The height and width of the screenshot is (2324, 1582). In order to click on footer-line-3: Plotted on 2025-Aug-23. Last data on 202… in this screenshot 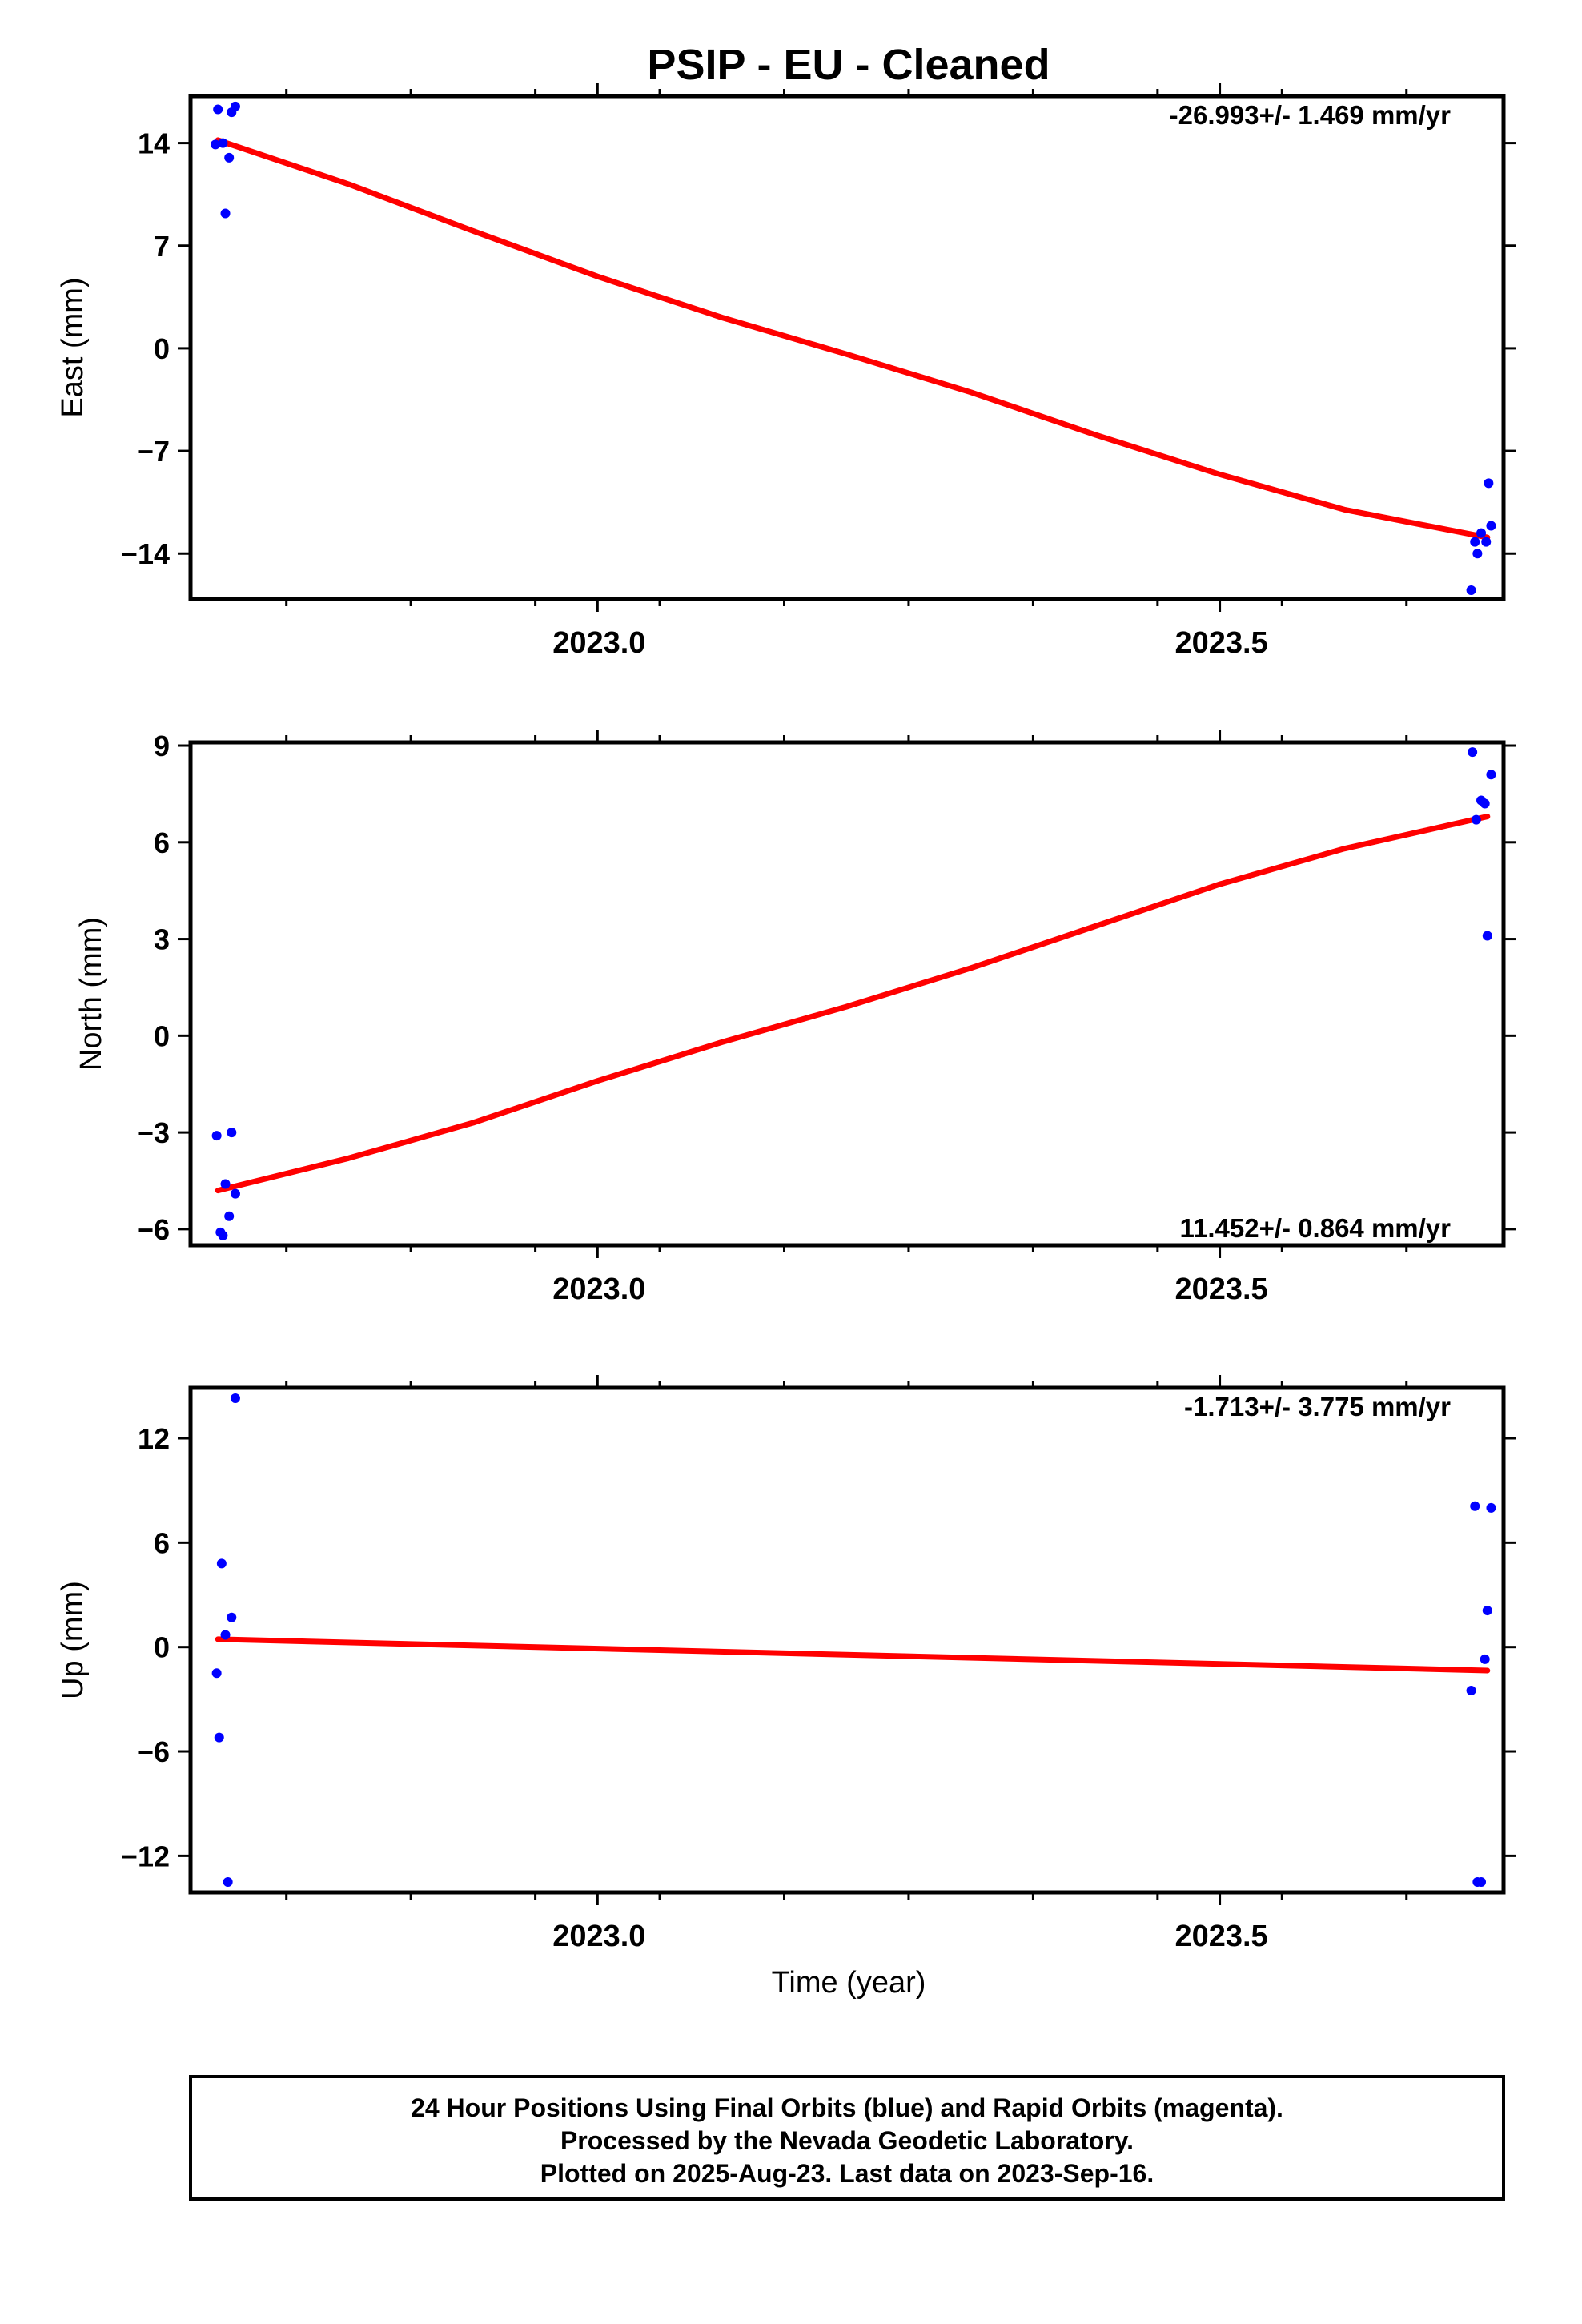, I will do `click(847, 2173)`.